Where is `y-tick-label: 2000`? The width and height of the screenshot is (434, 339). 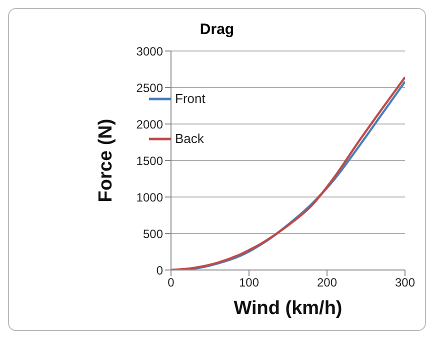
y-tick-label: 2000 is located at coordinates (150, 124).